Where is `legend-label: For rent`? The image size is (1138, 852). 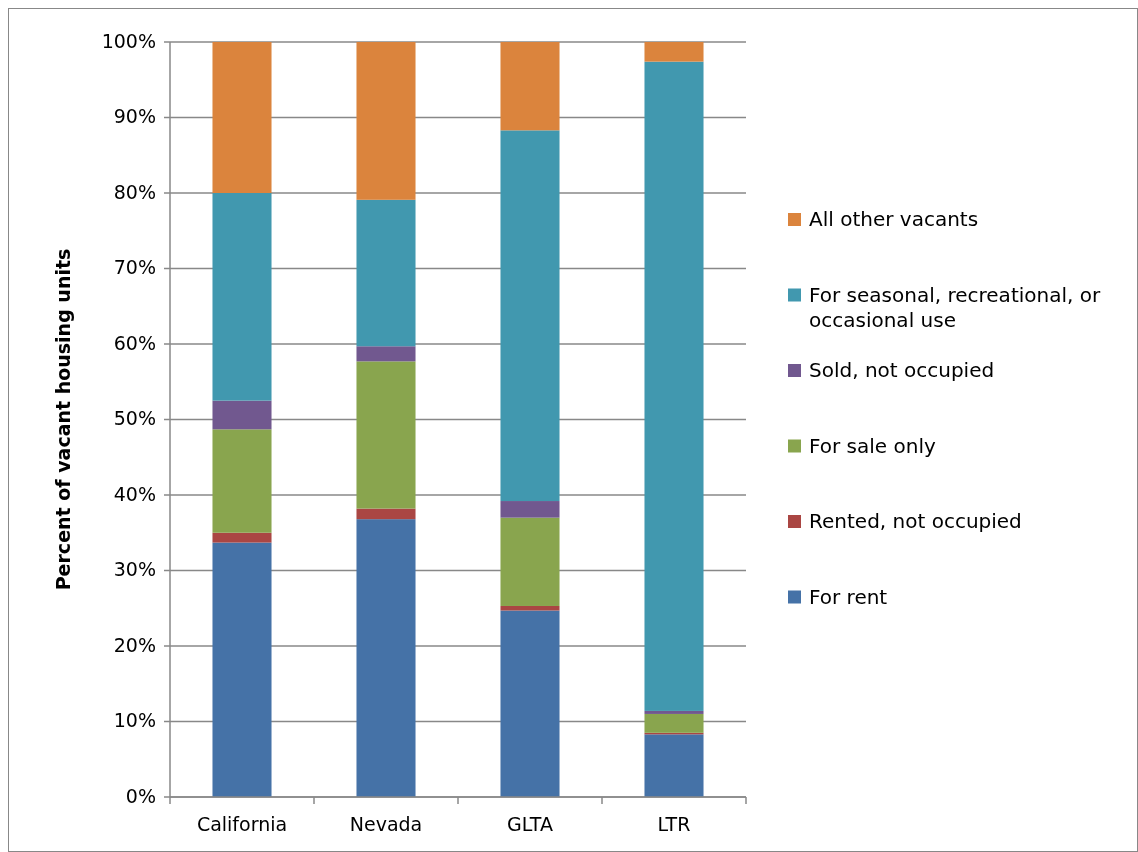 legend-label: For rent is located at coordinates (848, 596).